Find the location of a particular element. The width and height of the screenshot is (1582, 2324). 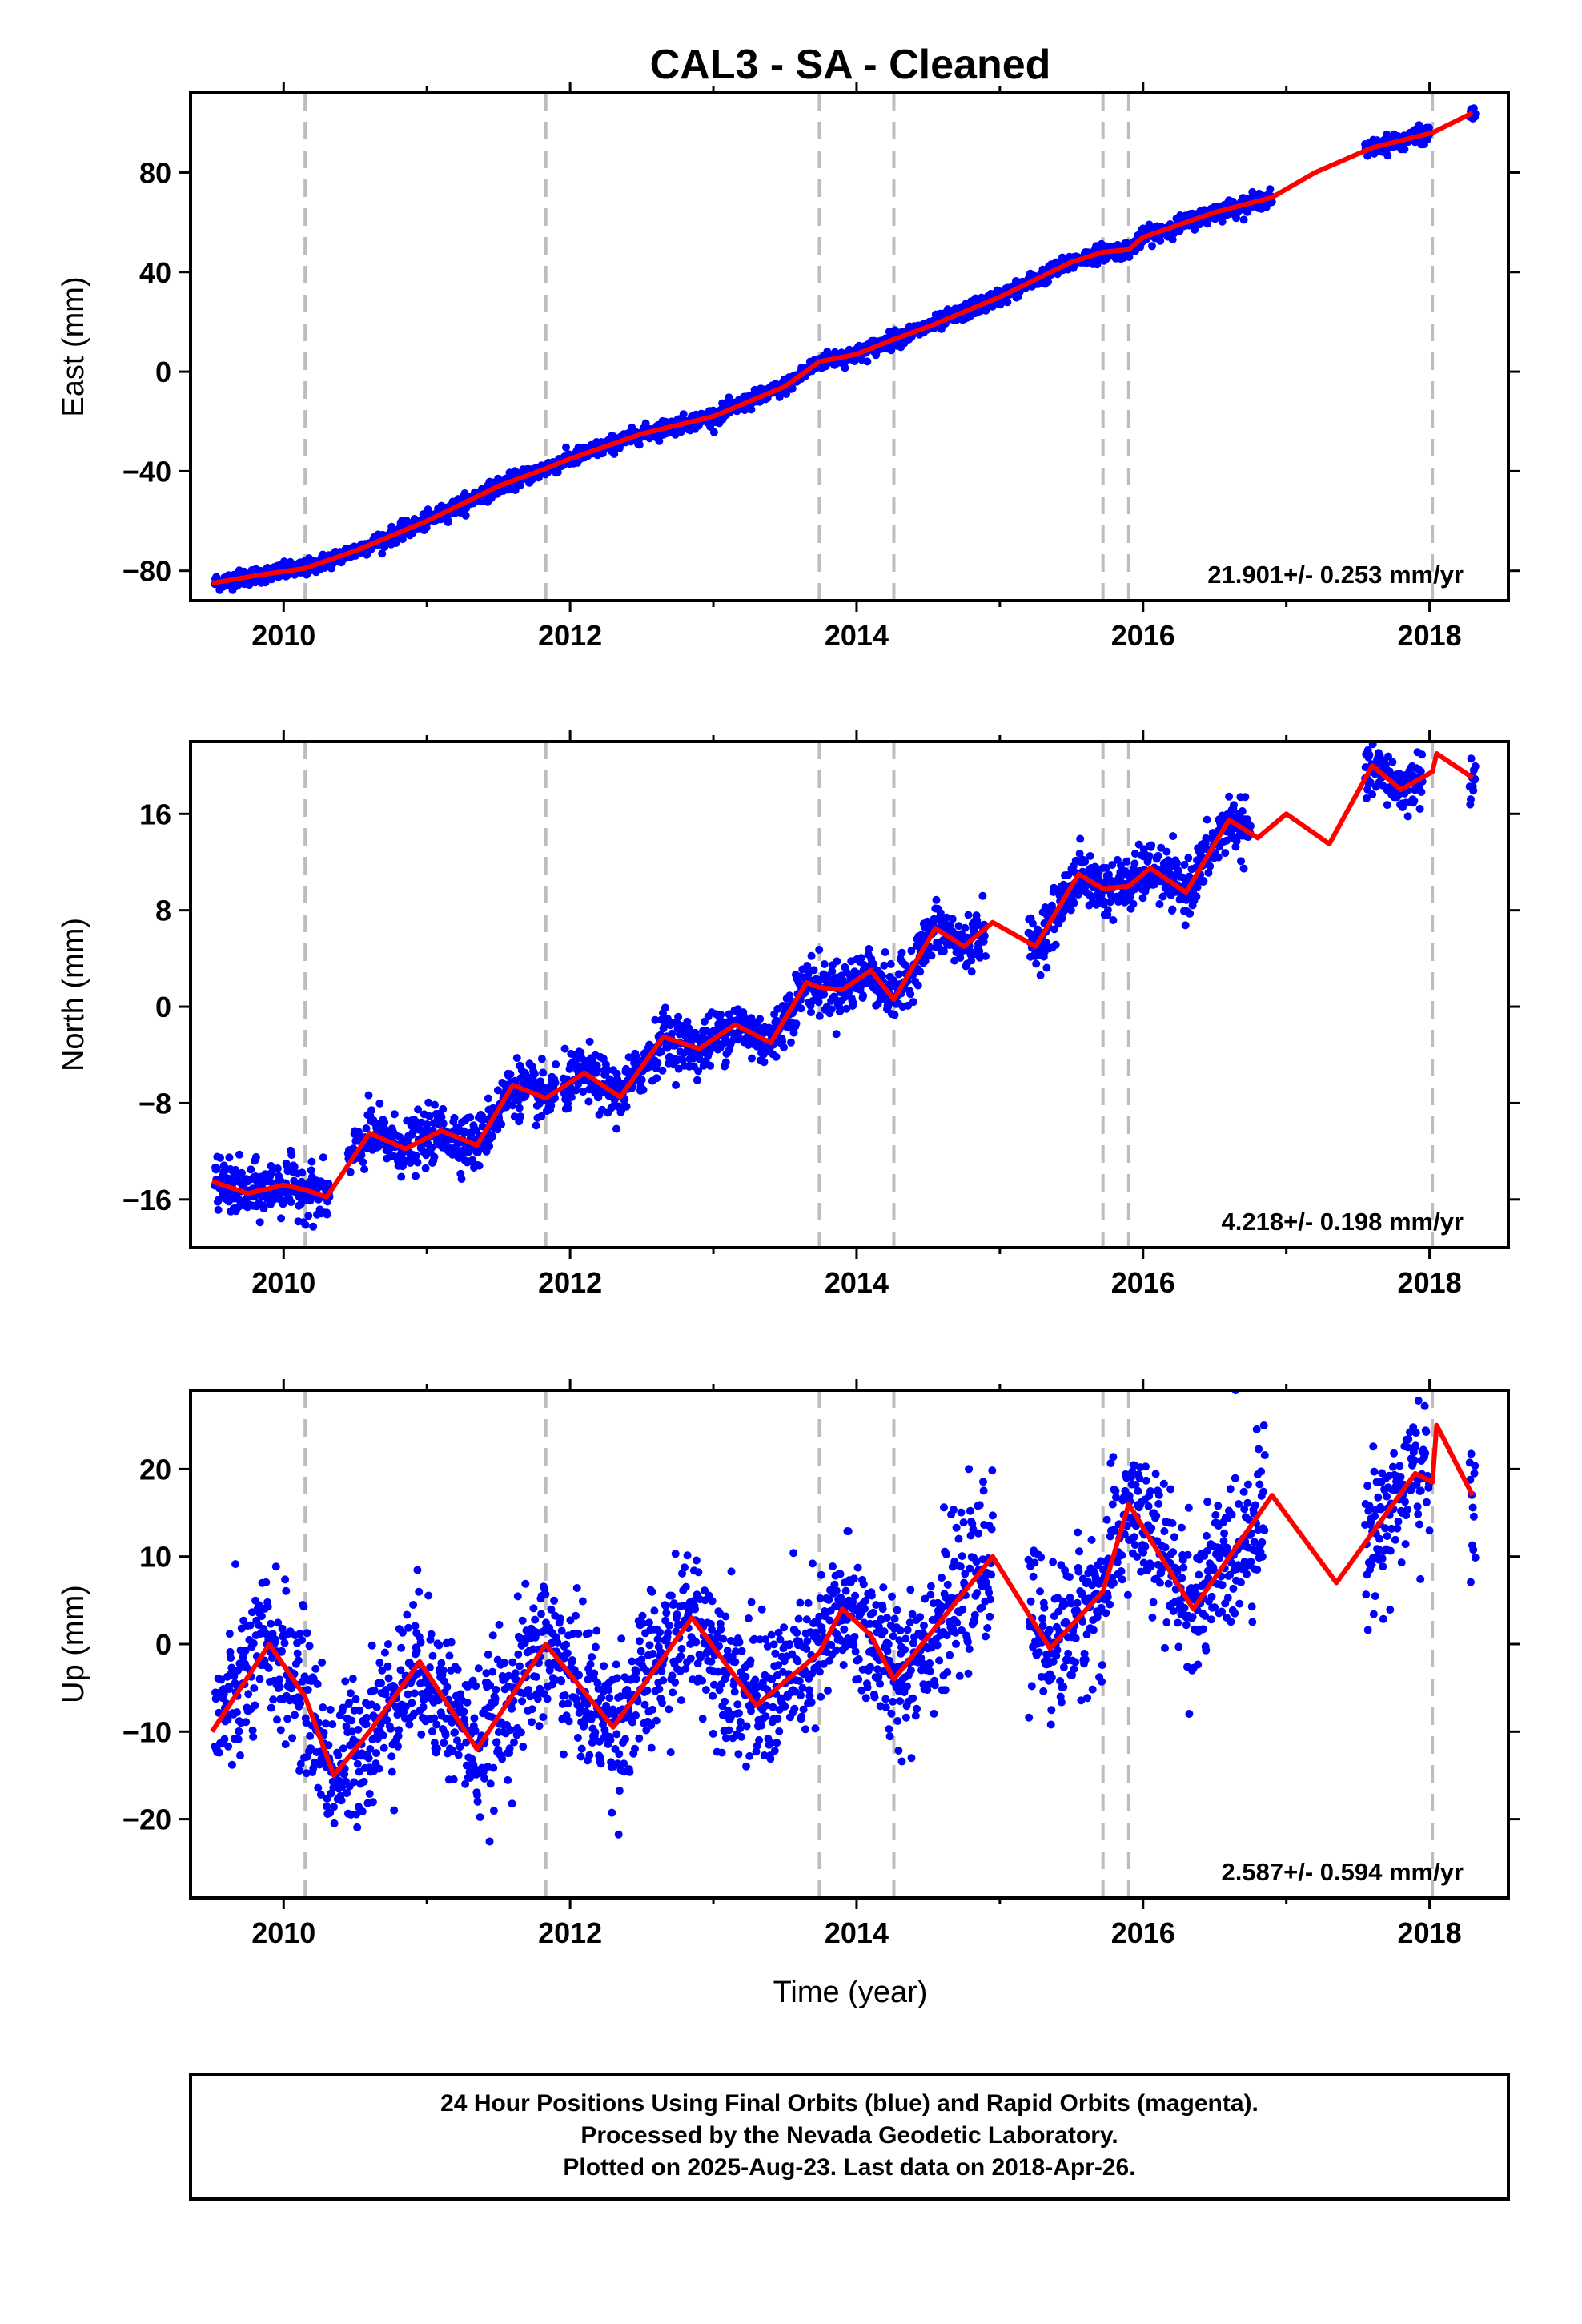

x-tick-label: 2010 is located at coordinates (283, 635).